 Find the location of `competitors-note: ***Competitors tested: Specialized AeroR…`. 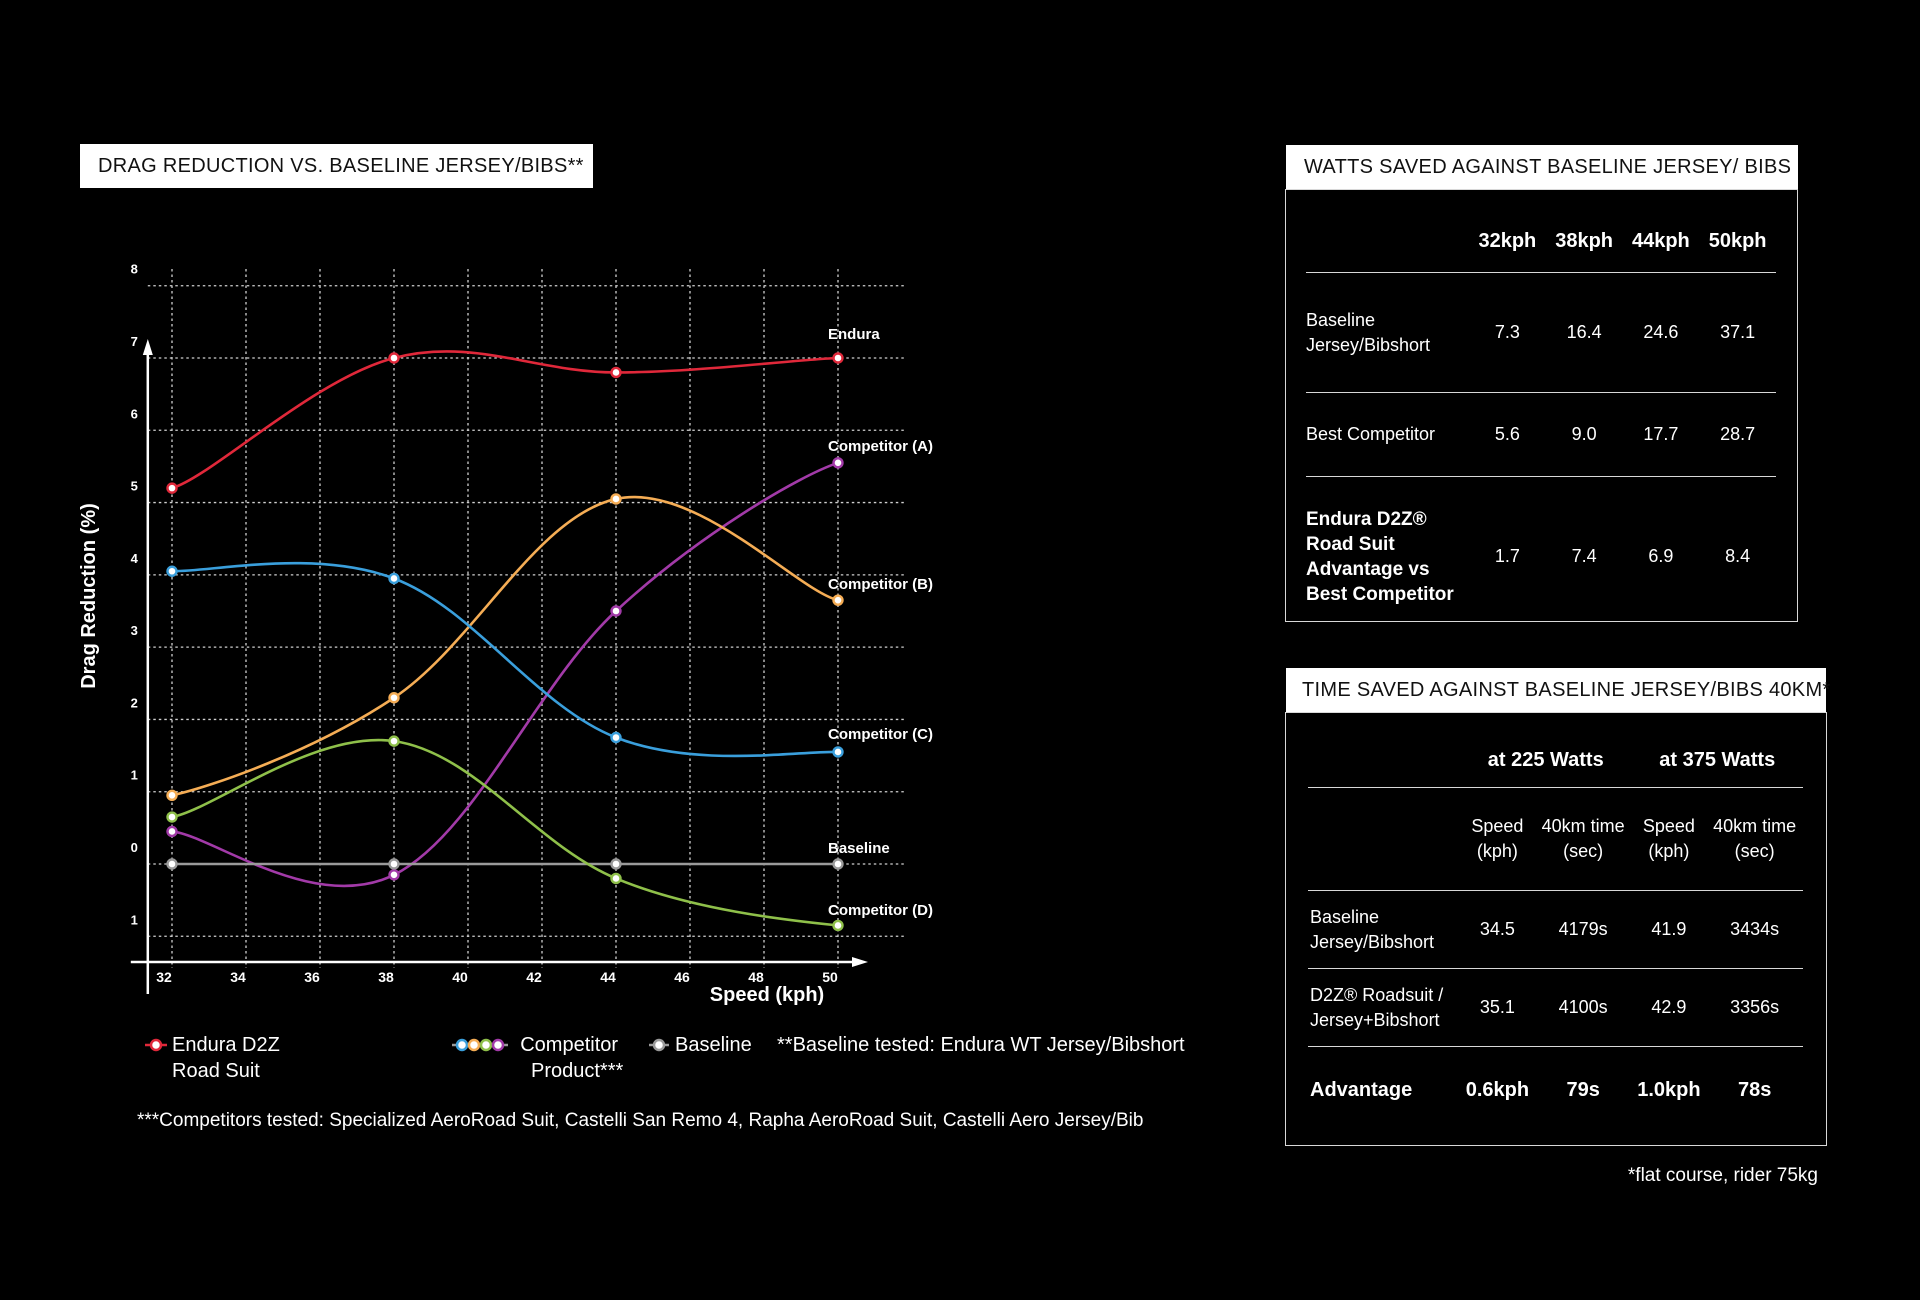

competitors-note: ***Competitors tested: Specialized AeroR… is located at coordinates (640, 1120).